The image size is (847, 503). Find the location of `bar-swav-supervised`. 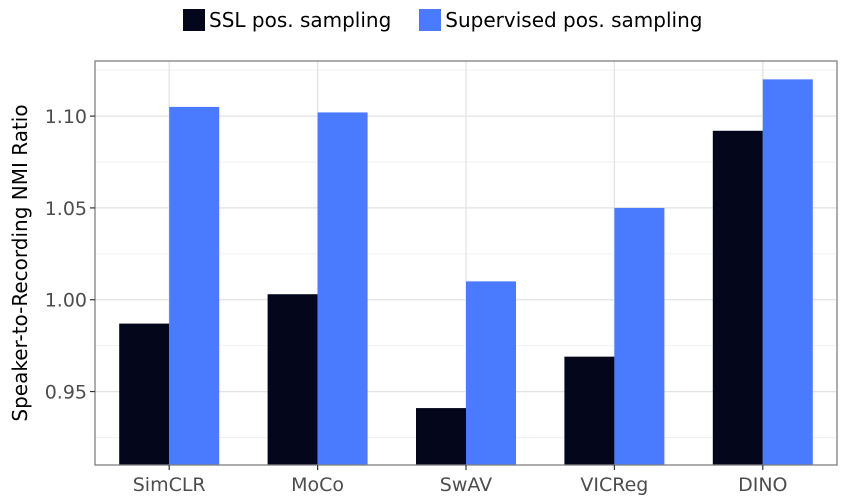

bar-swav-supervised is located at coordinates (491, 373).